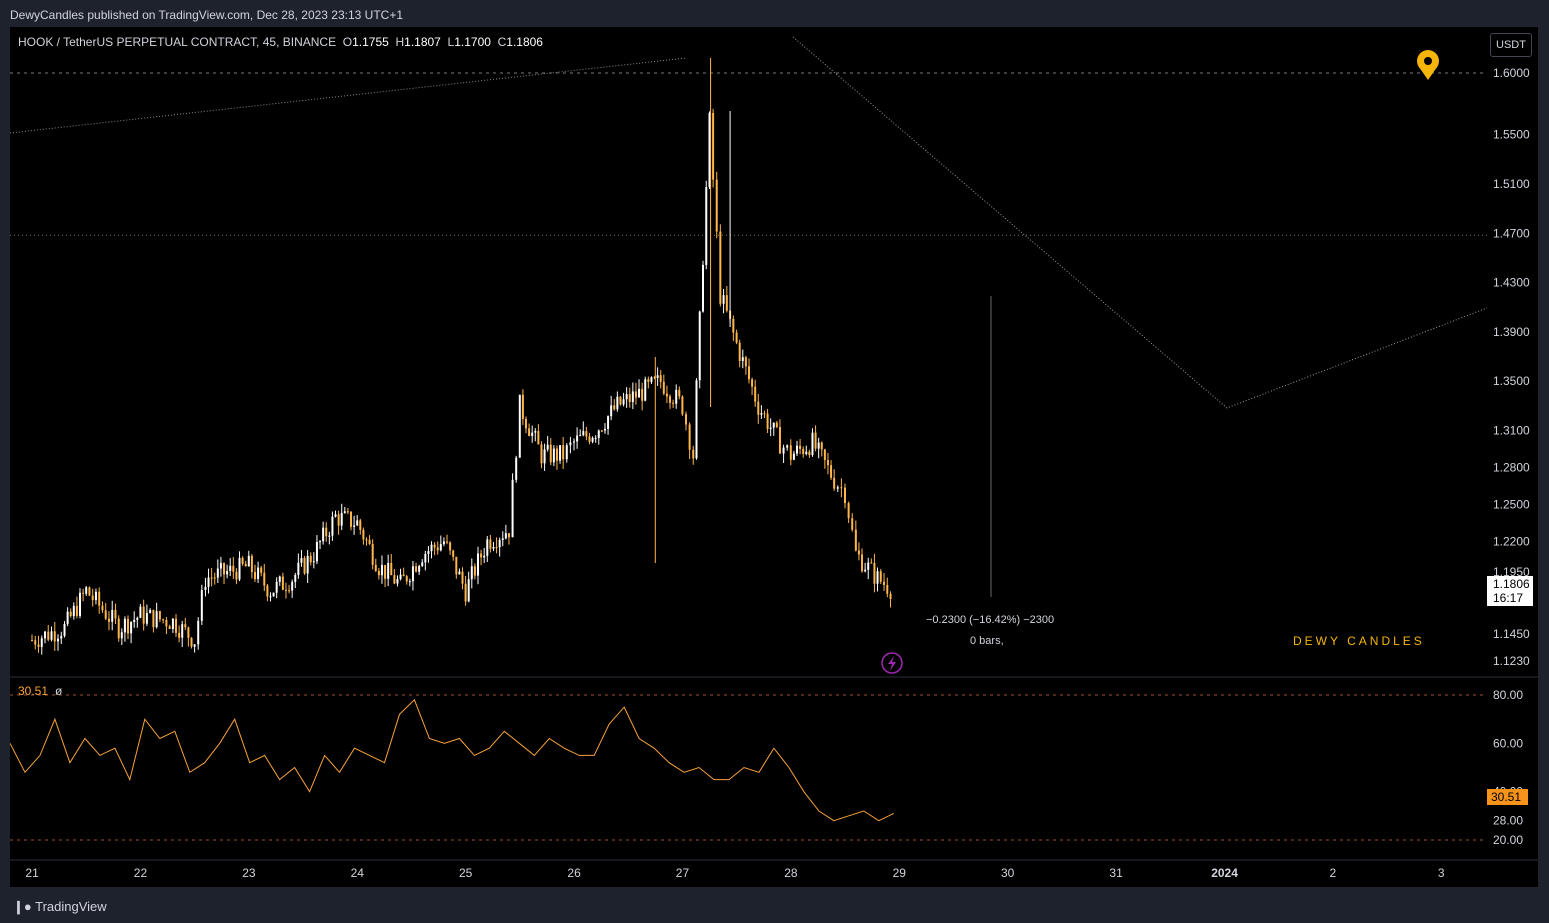 This screenshot has height=923, width=1549. I want to click on price-tick-label: 1.3500, so click(1511, 381).